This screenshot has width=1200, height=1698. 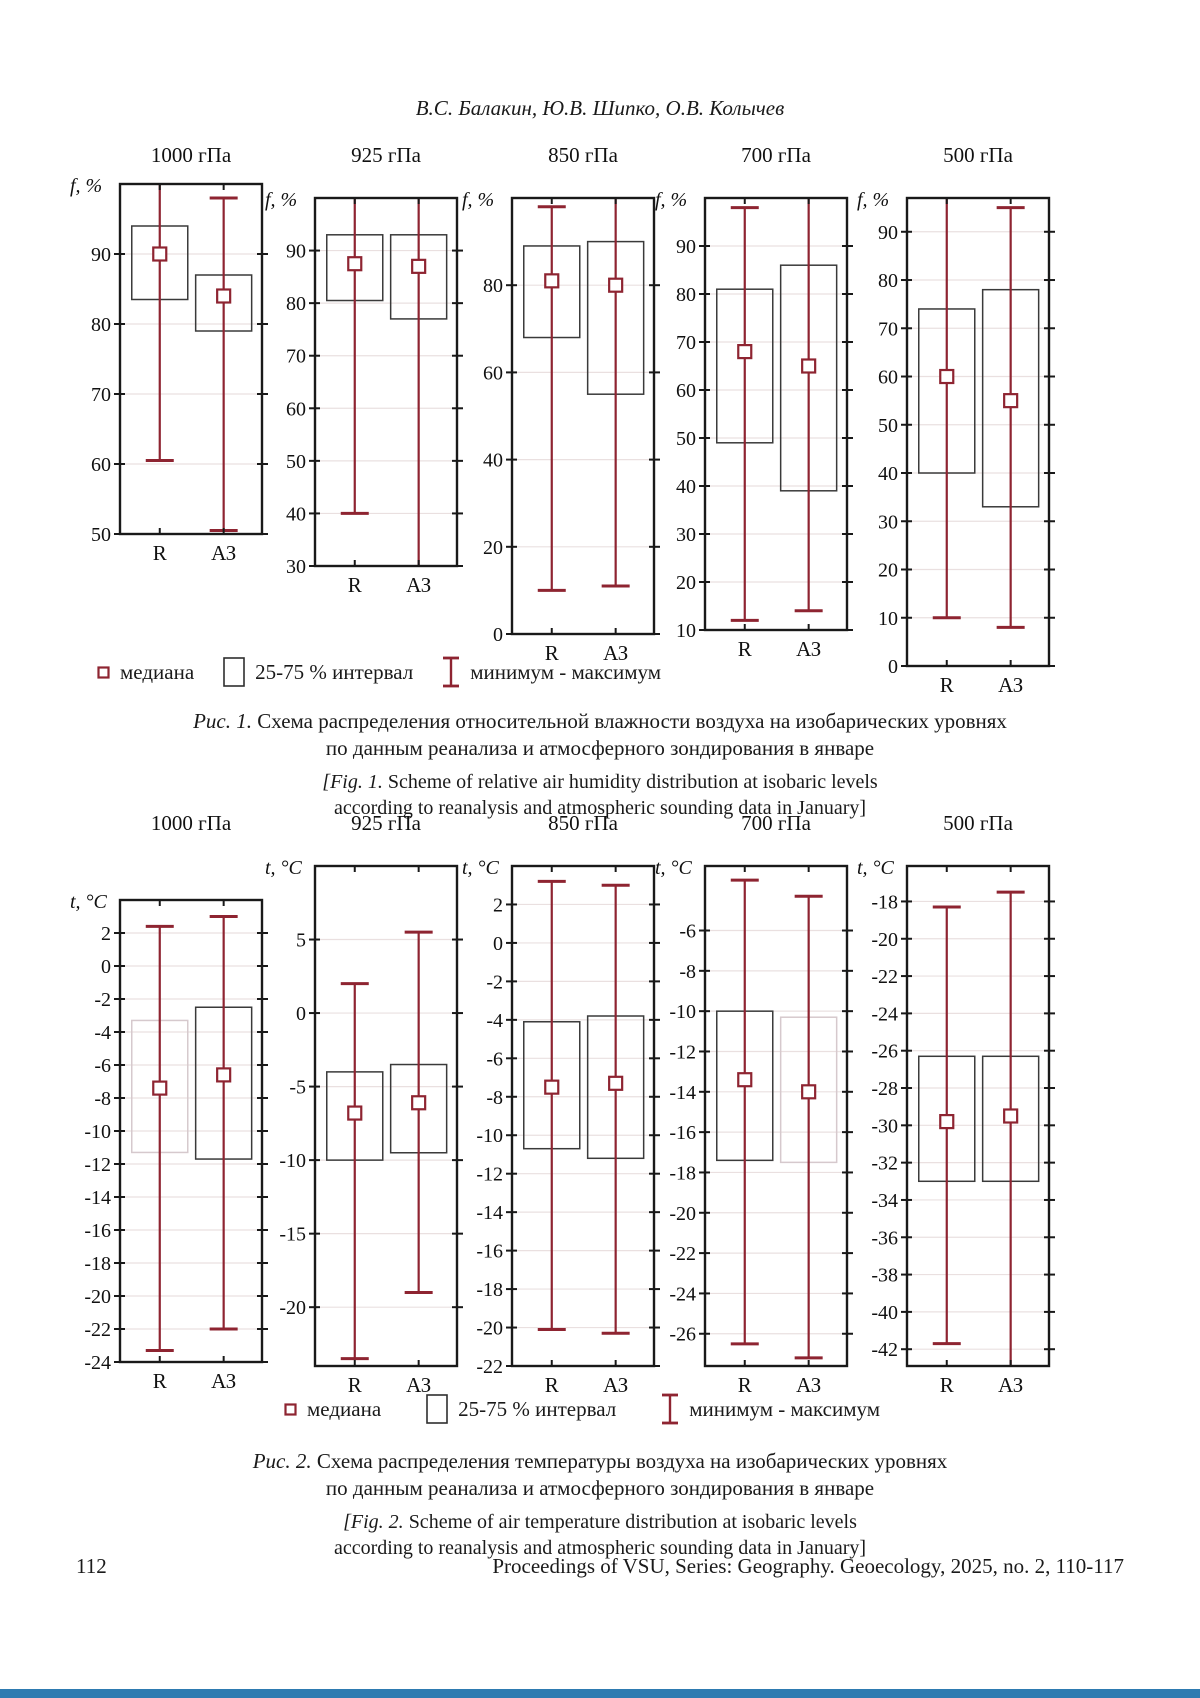 What do you see at coordinates (102, 1099) in the screenshot?
I see `y-tick-label: -8` at bounding box center [102, 1099].